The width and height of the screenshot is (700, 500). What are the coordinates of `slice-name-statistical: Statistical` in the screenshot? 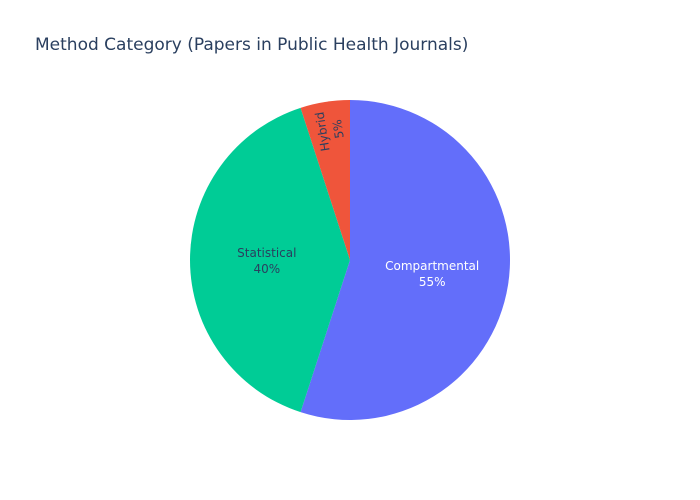 It's located at (266, 253).